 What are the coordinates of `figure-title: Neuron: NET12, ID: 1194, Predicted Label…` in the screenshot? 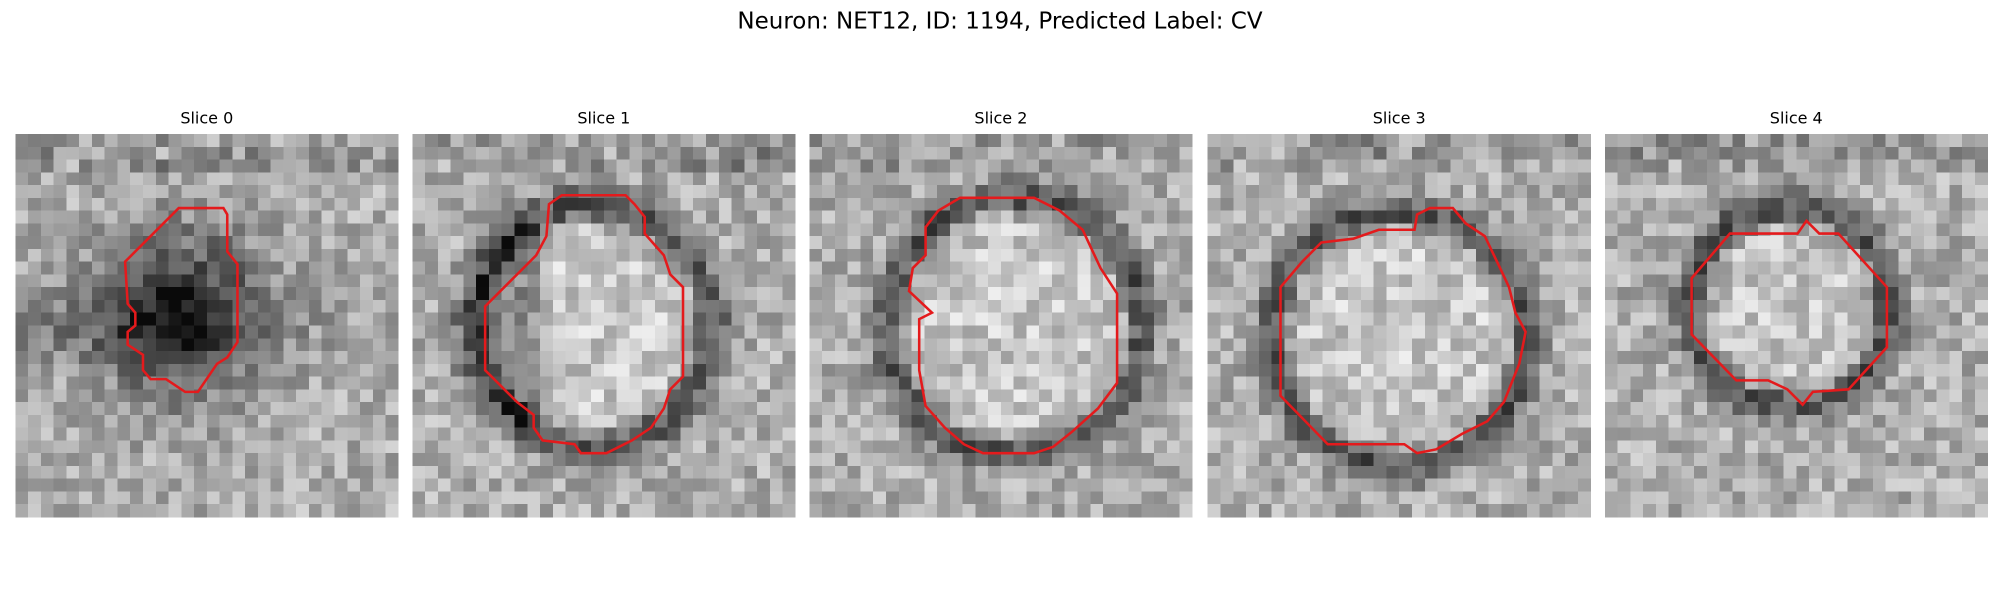 It's located at (999, 22).